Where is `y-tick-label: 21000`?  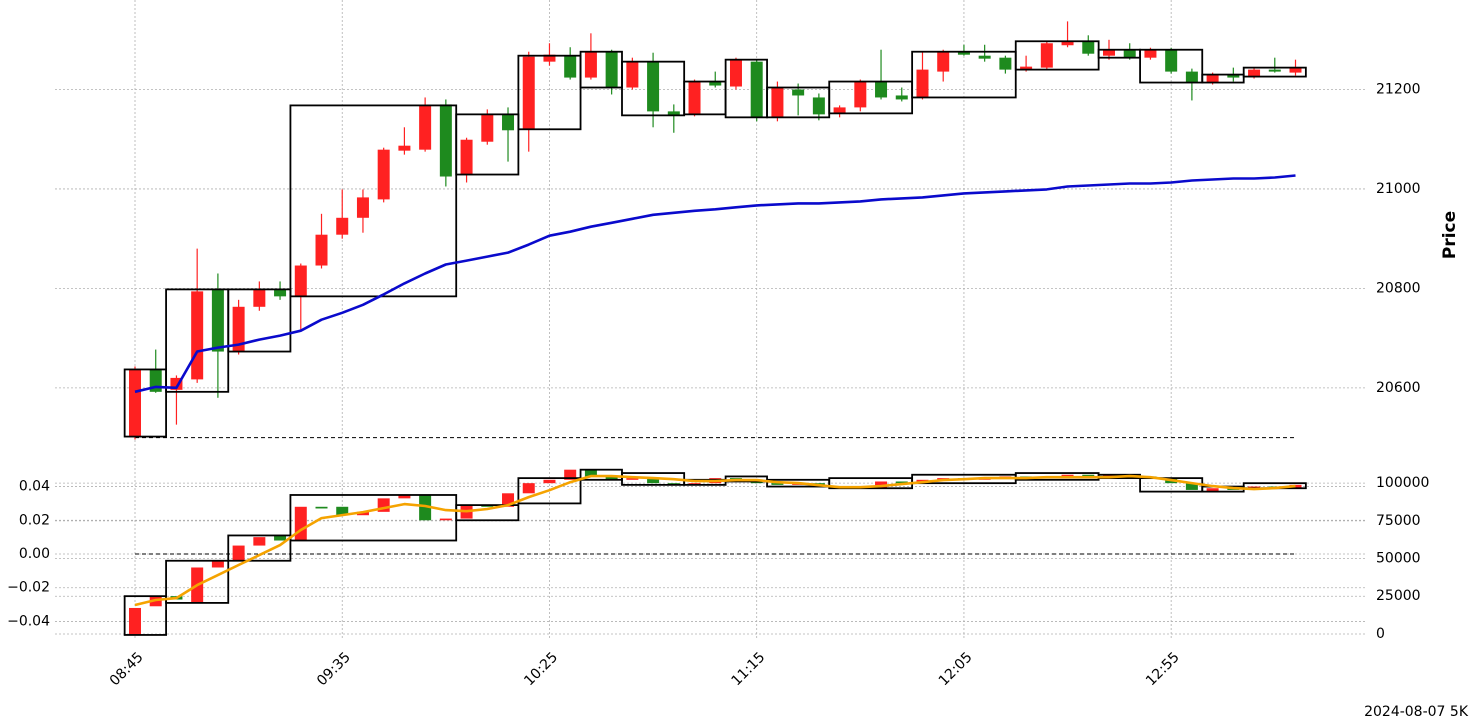
y-tick-label: 21000 is located at coordinates (1398, 189).